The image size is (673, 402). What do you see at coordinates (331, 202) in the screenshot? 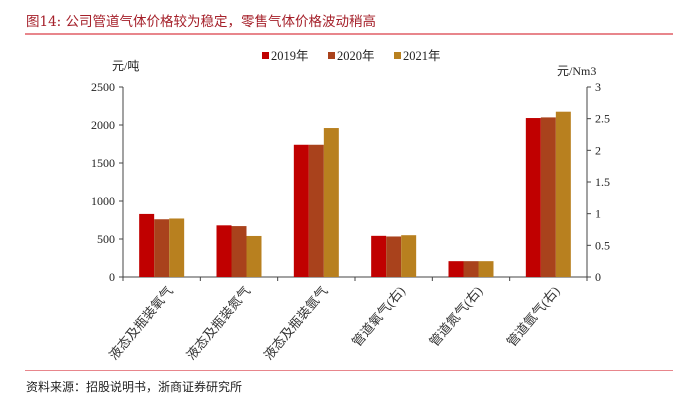
I see `bar-2021年-液态及瓶装氩气` at bounding box center [331, 202].